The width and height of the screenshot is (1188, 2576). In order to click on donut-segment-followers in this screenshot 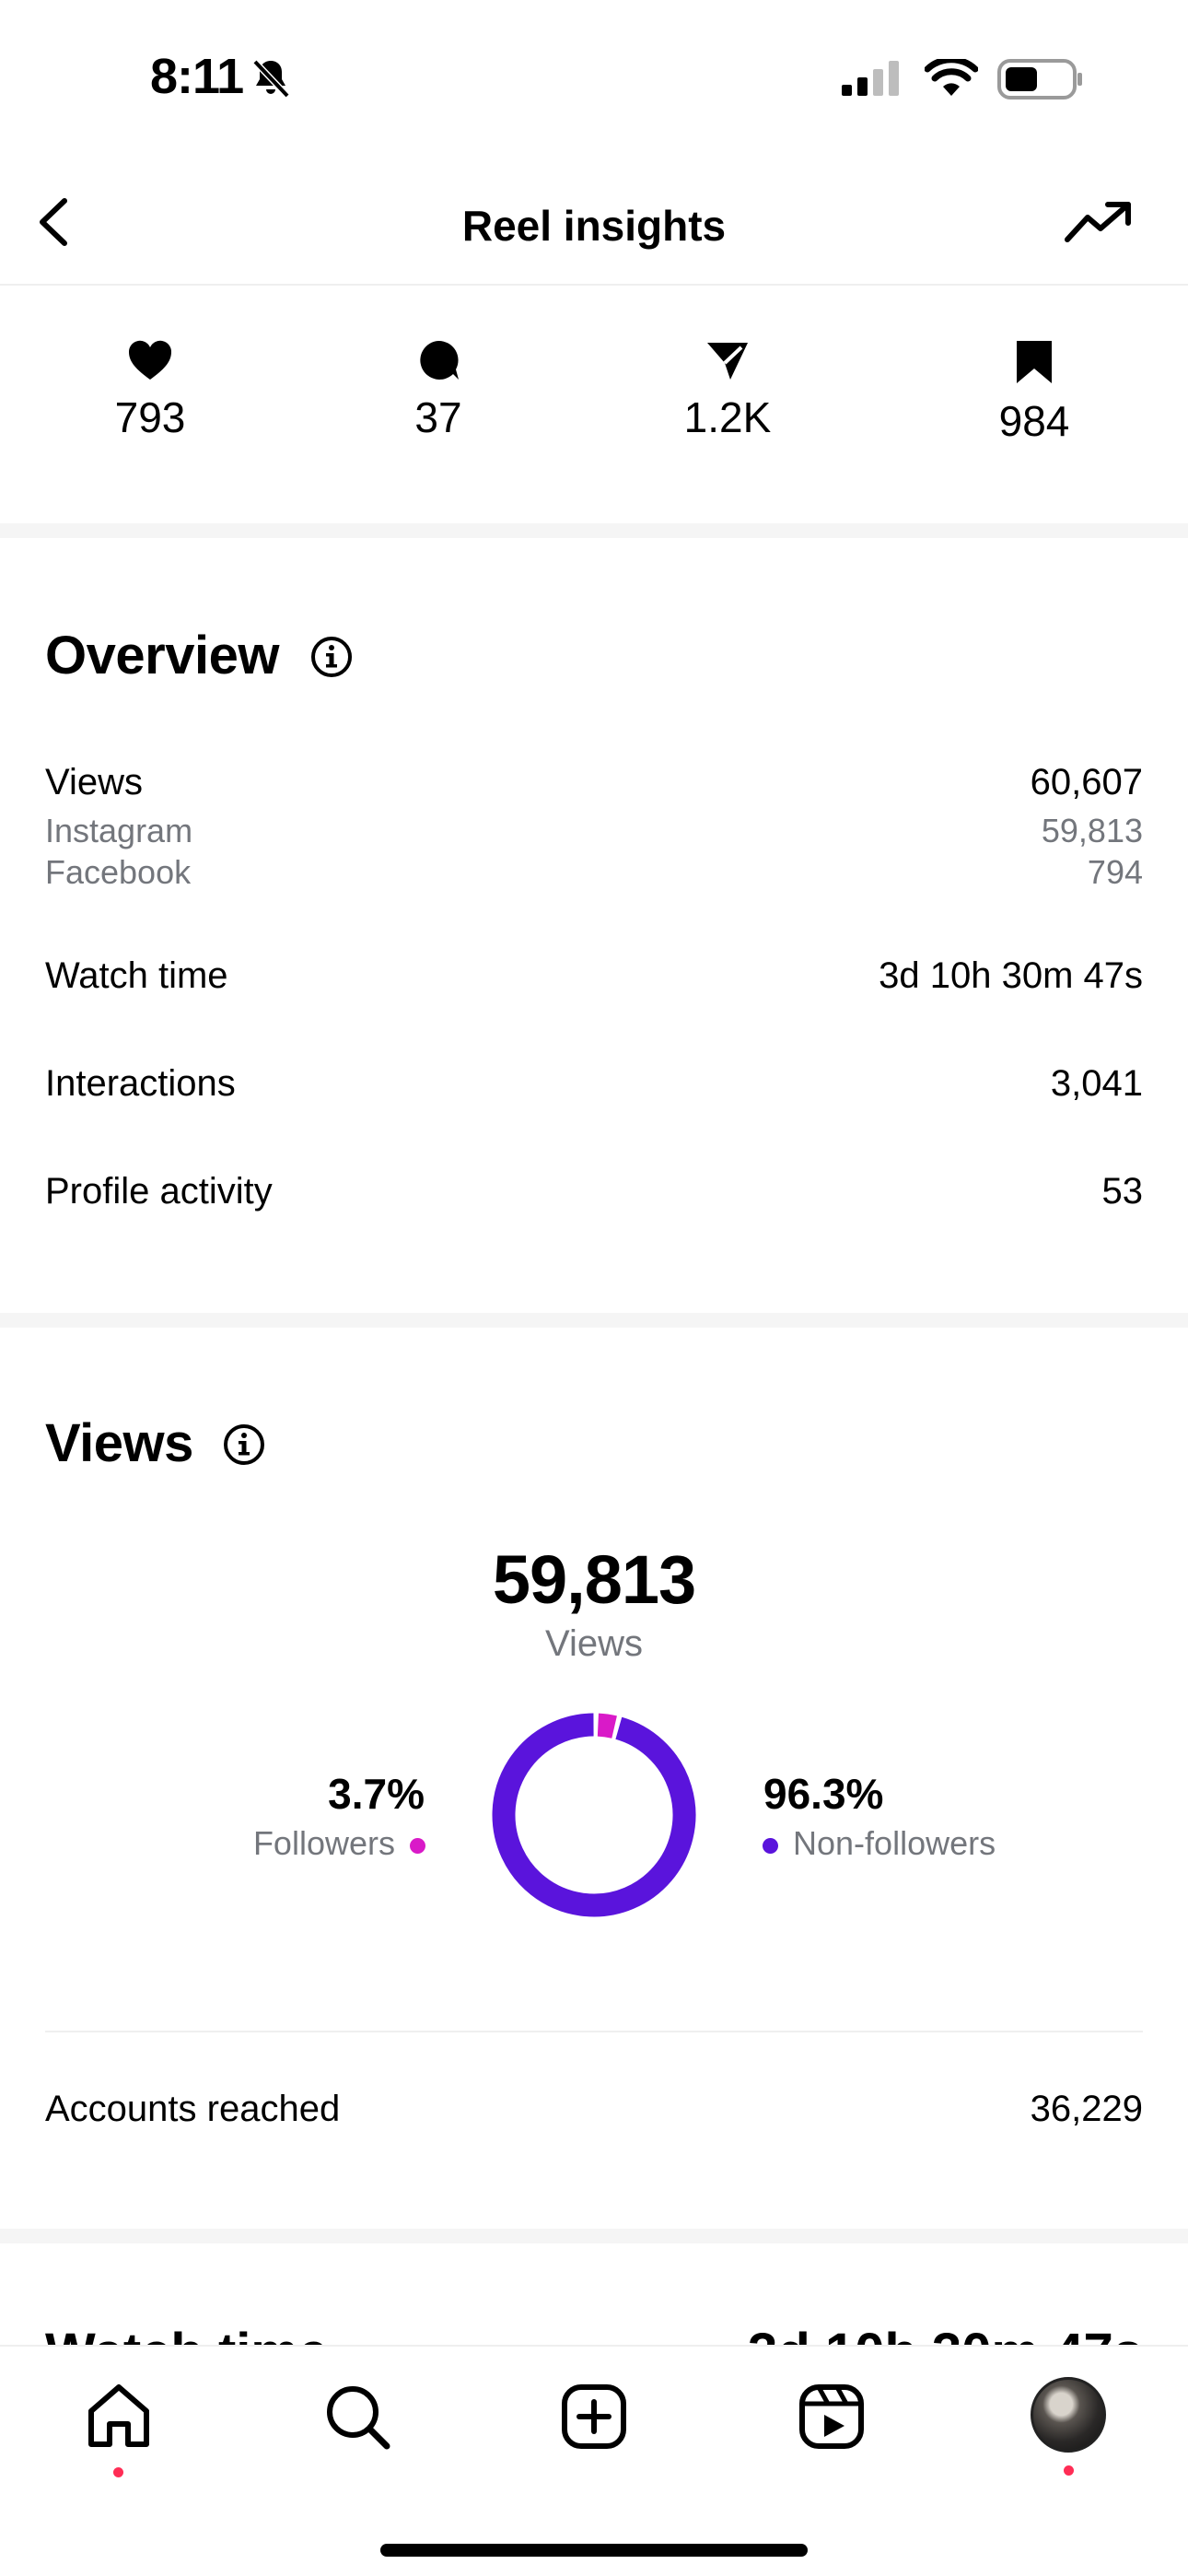, I will do `click(607, 1726)`.